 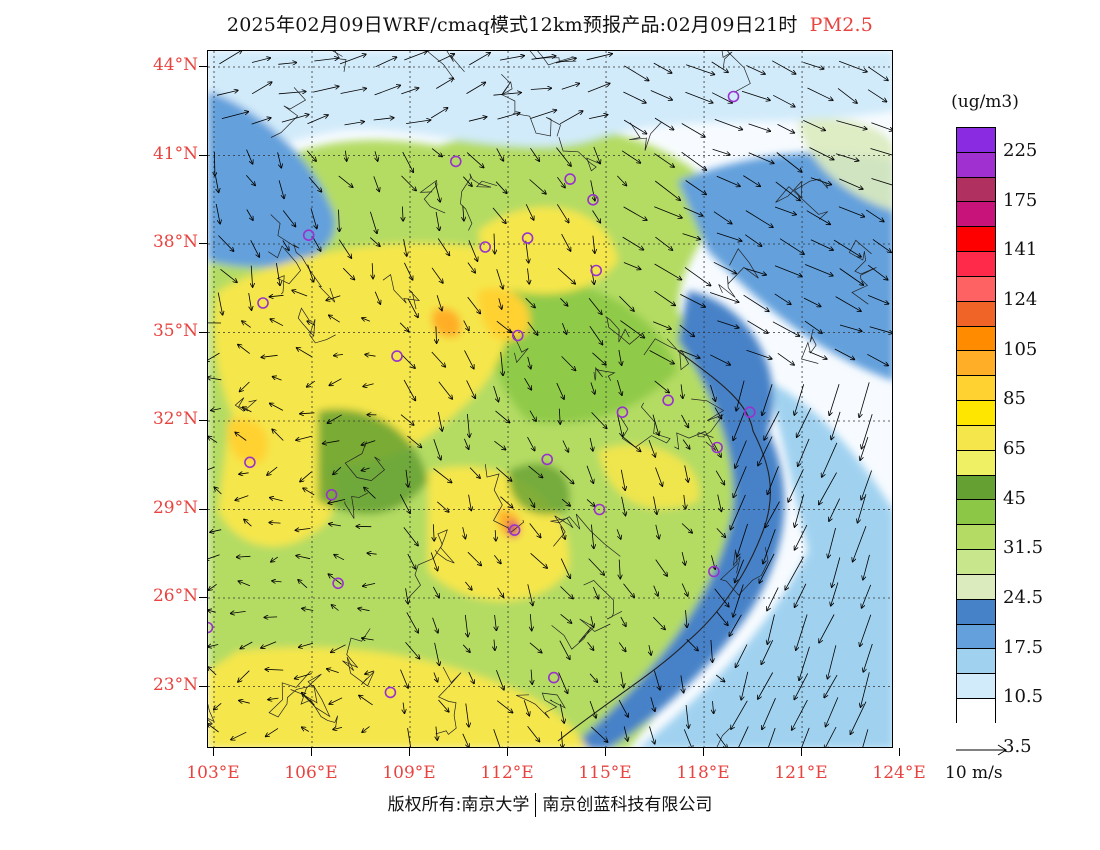 What do you see at coordinates (536, 805) in the screenshot?
I see `copyright-separator` at bounding box center [536, 805].